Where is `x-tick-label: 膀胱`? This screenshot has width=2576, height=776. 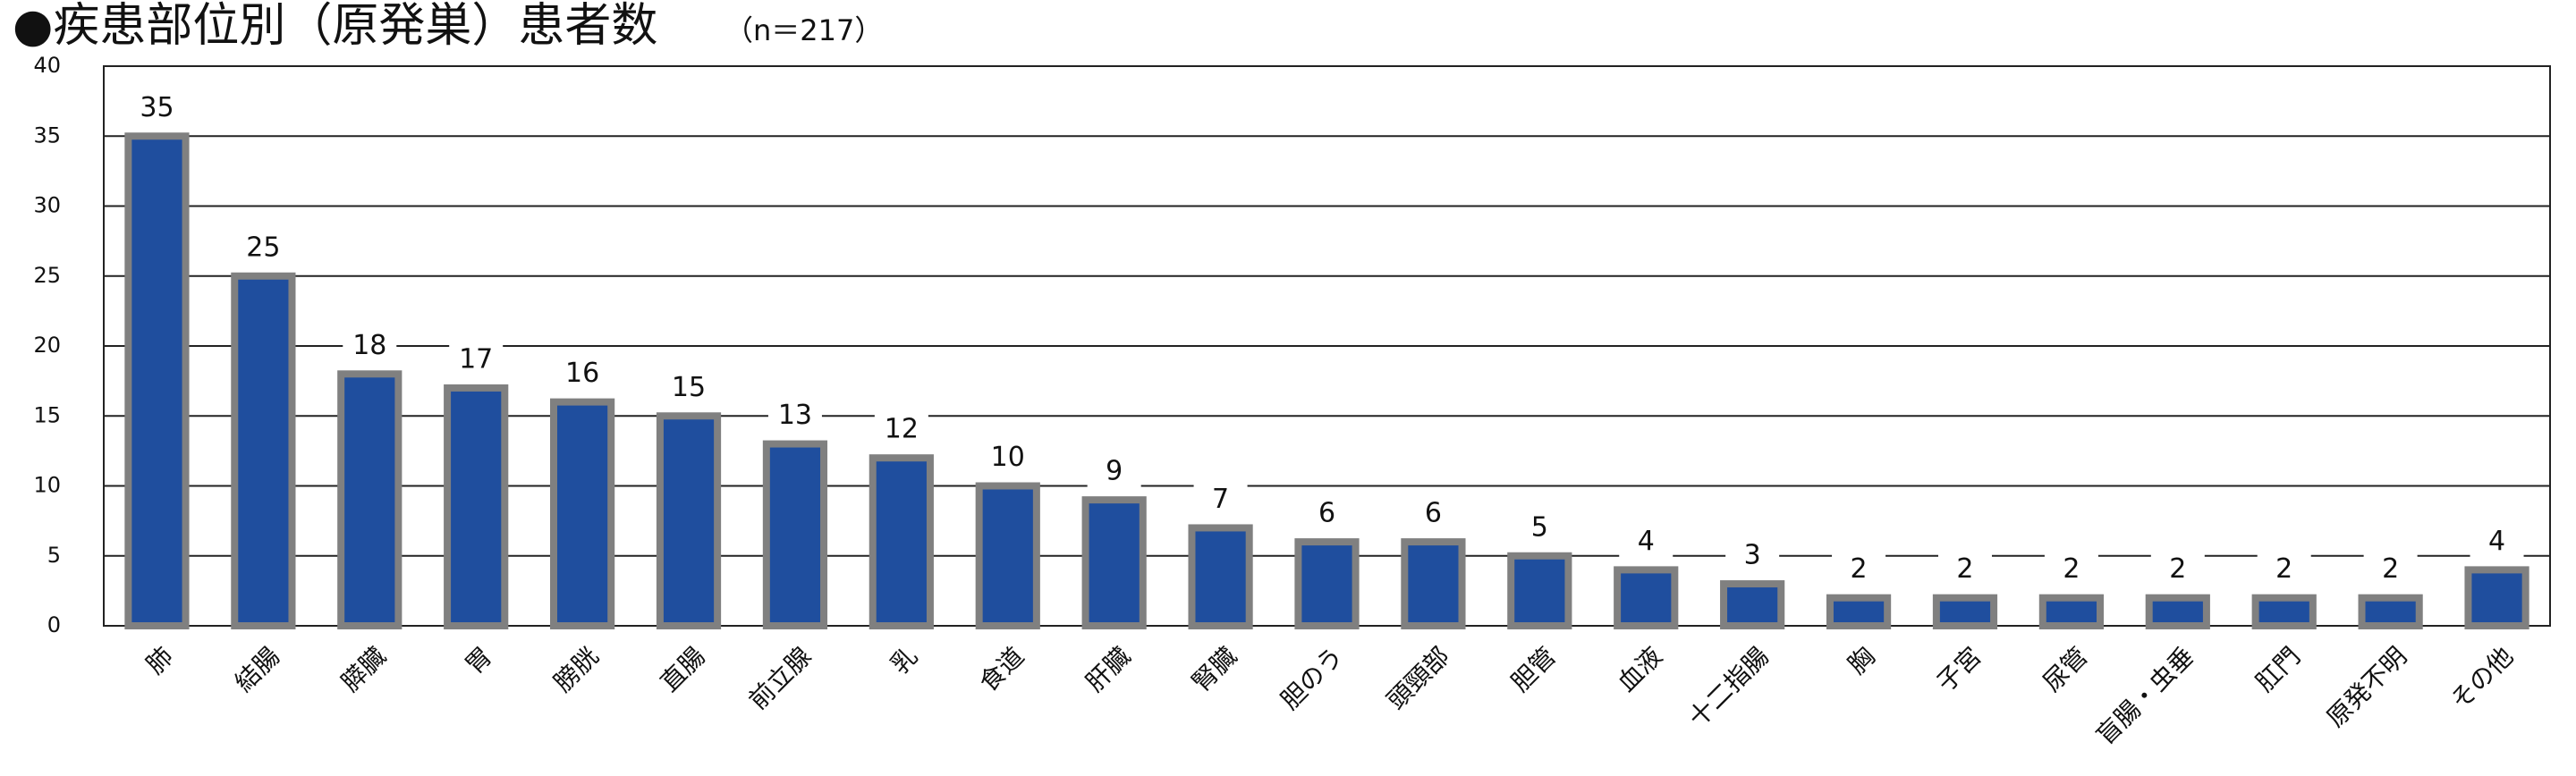 x-tick-label: 膀胱 is located at coordinates (576, 669).